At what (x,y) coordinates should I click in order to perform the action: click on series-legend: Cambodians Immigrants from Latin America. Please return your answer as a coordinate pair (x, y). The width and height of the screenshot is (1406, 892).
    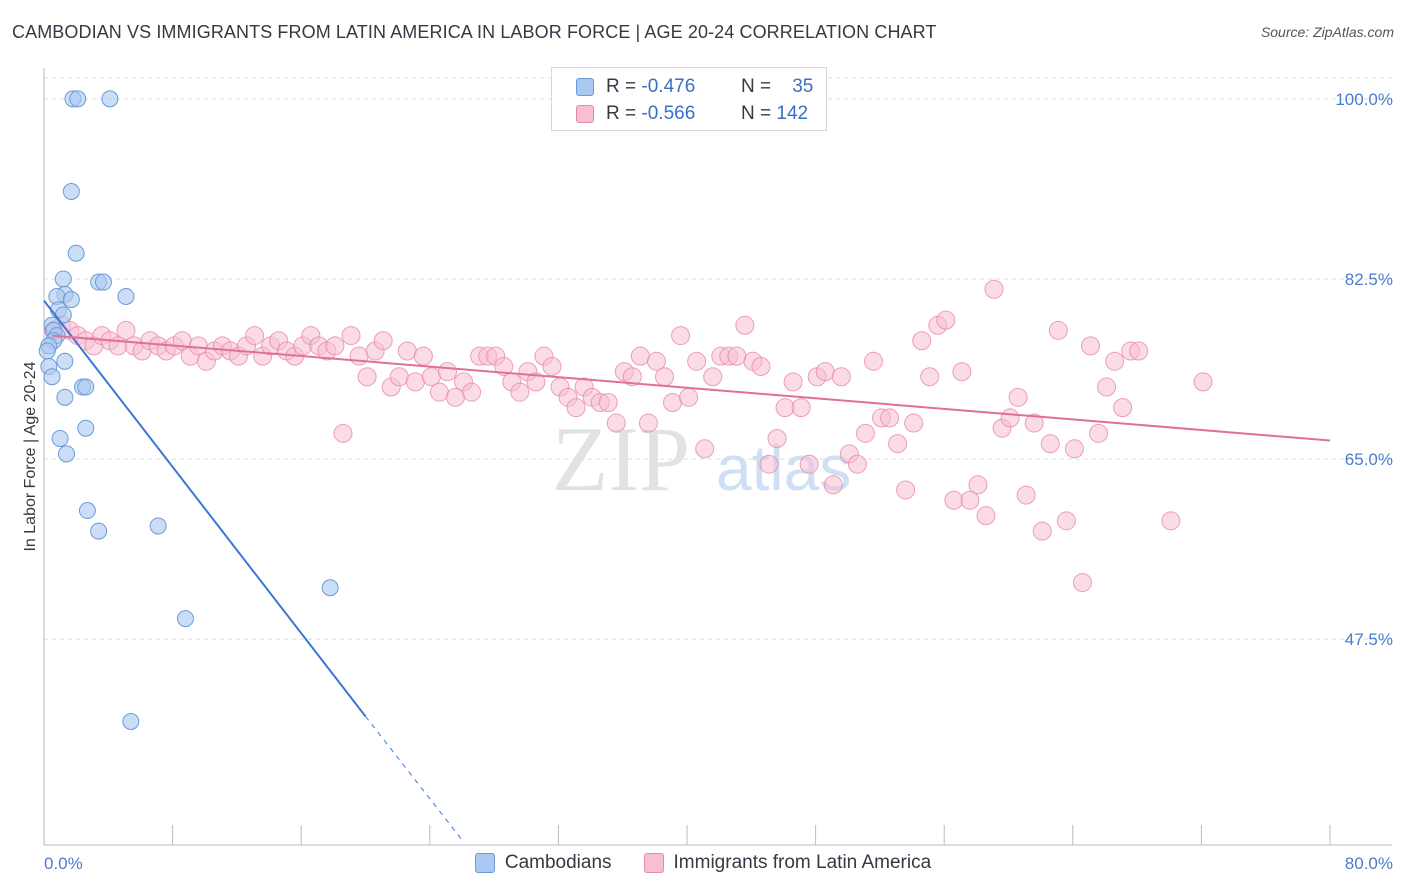
    Looking at the image, I should click on (703, 863).